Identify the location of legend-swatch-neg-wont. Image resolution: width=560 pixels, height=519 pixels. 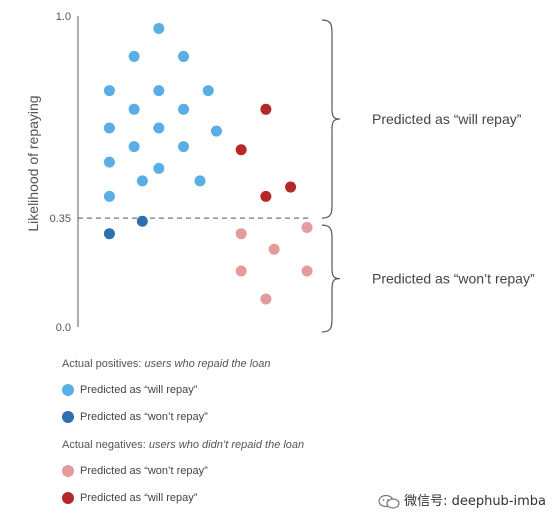
(68, 471).